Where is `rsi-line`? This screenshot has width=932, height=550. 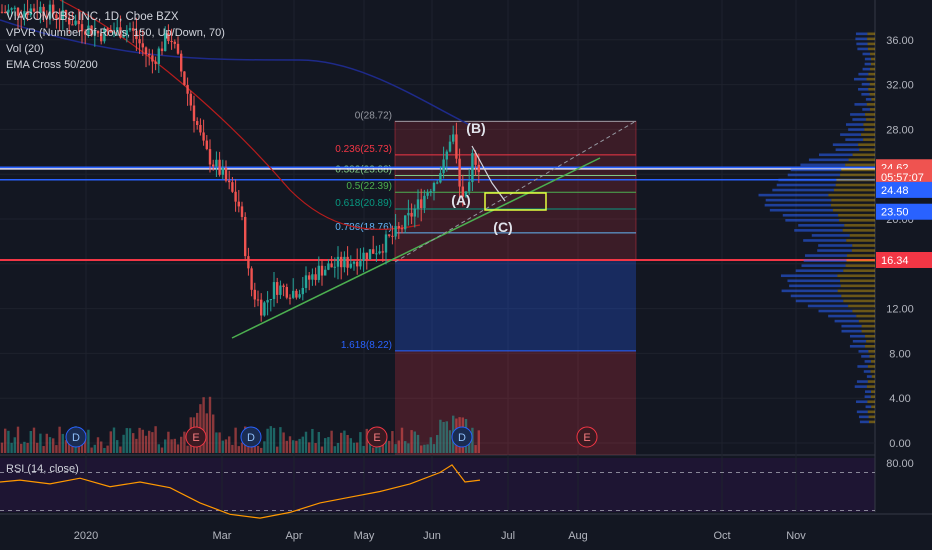
rsi-line is located at coordinates (240, 491).